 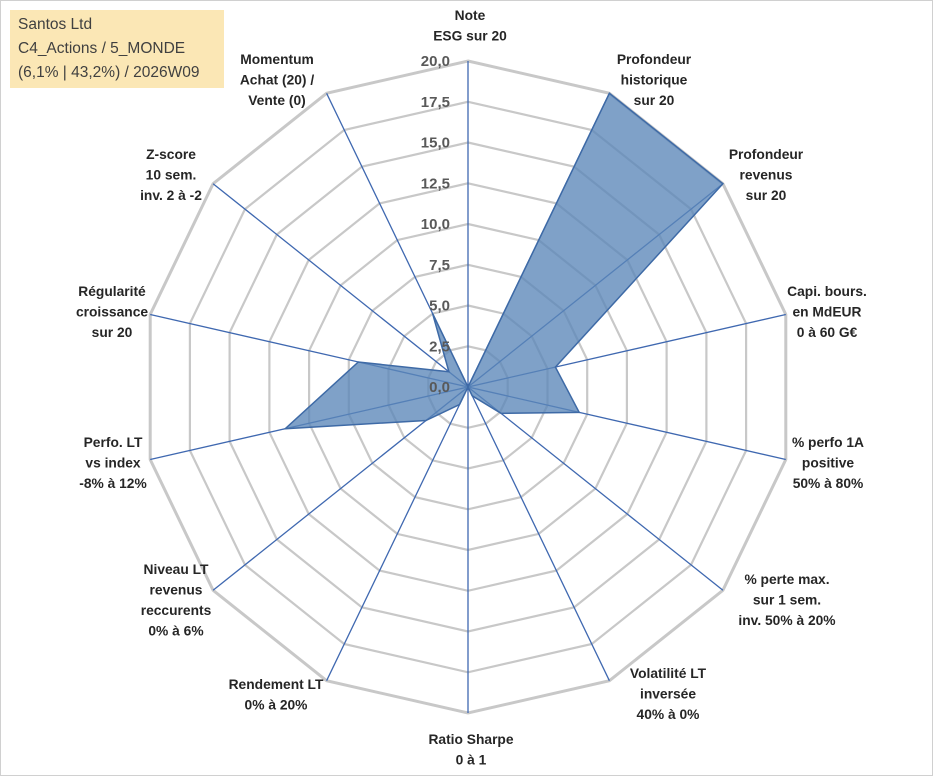 I want to click on tick-label: 2,5, so click(x=439, y=346).